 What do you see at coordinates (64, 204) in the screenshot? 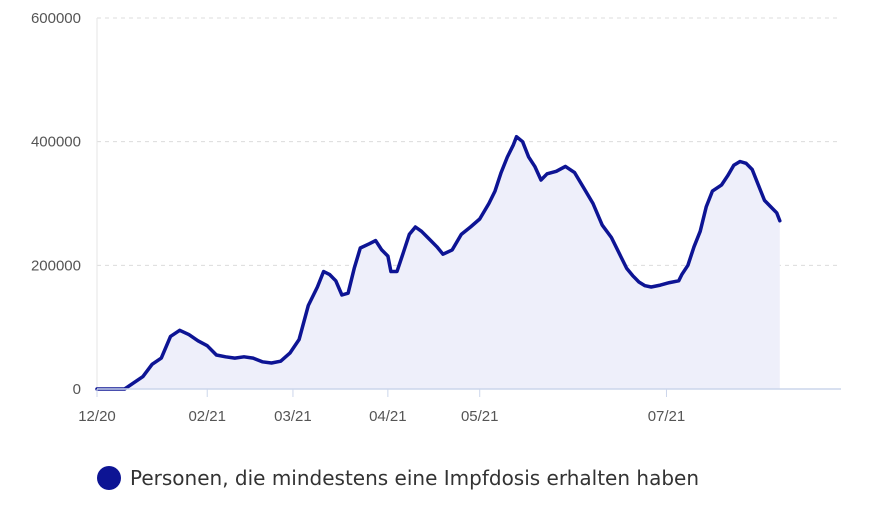
I see `y-axis: 0 200000 400000 600000` at bounding box center [64, 204].